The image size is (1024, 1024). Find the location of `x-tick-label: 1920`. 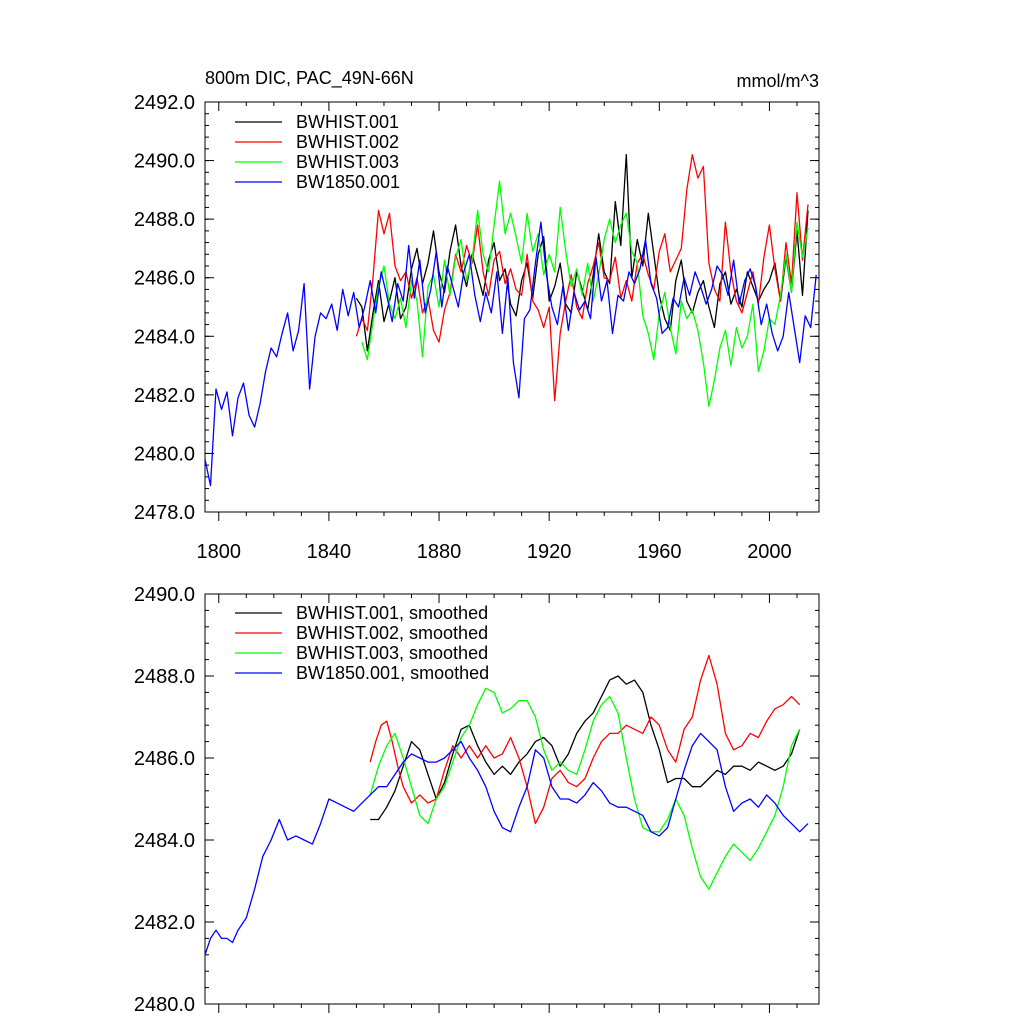

x-tick-label: 1920 is located at coordinates (549, 552).